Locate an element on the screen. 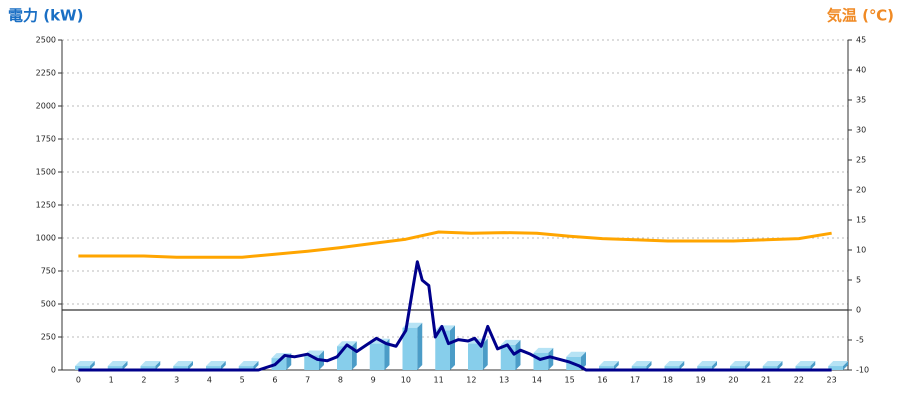  y-tick-label: 2500 is located at coordinates (46, 40).